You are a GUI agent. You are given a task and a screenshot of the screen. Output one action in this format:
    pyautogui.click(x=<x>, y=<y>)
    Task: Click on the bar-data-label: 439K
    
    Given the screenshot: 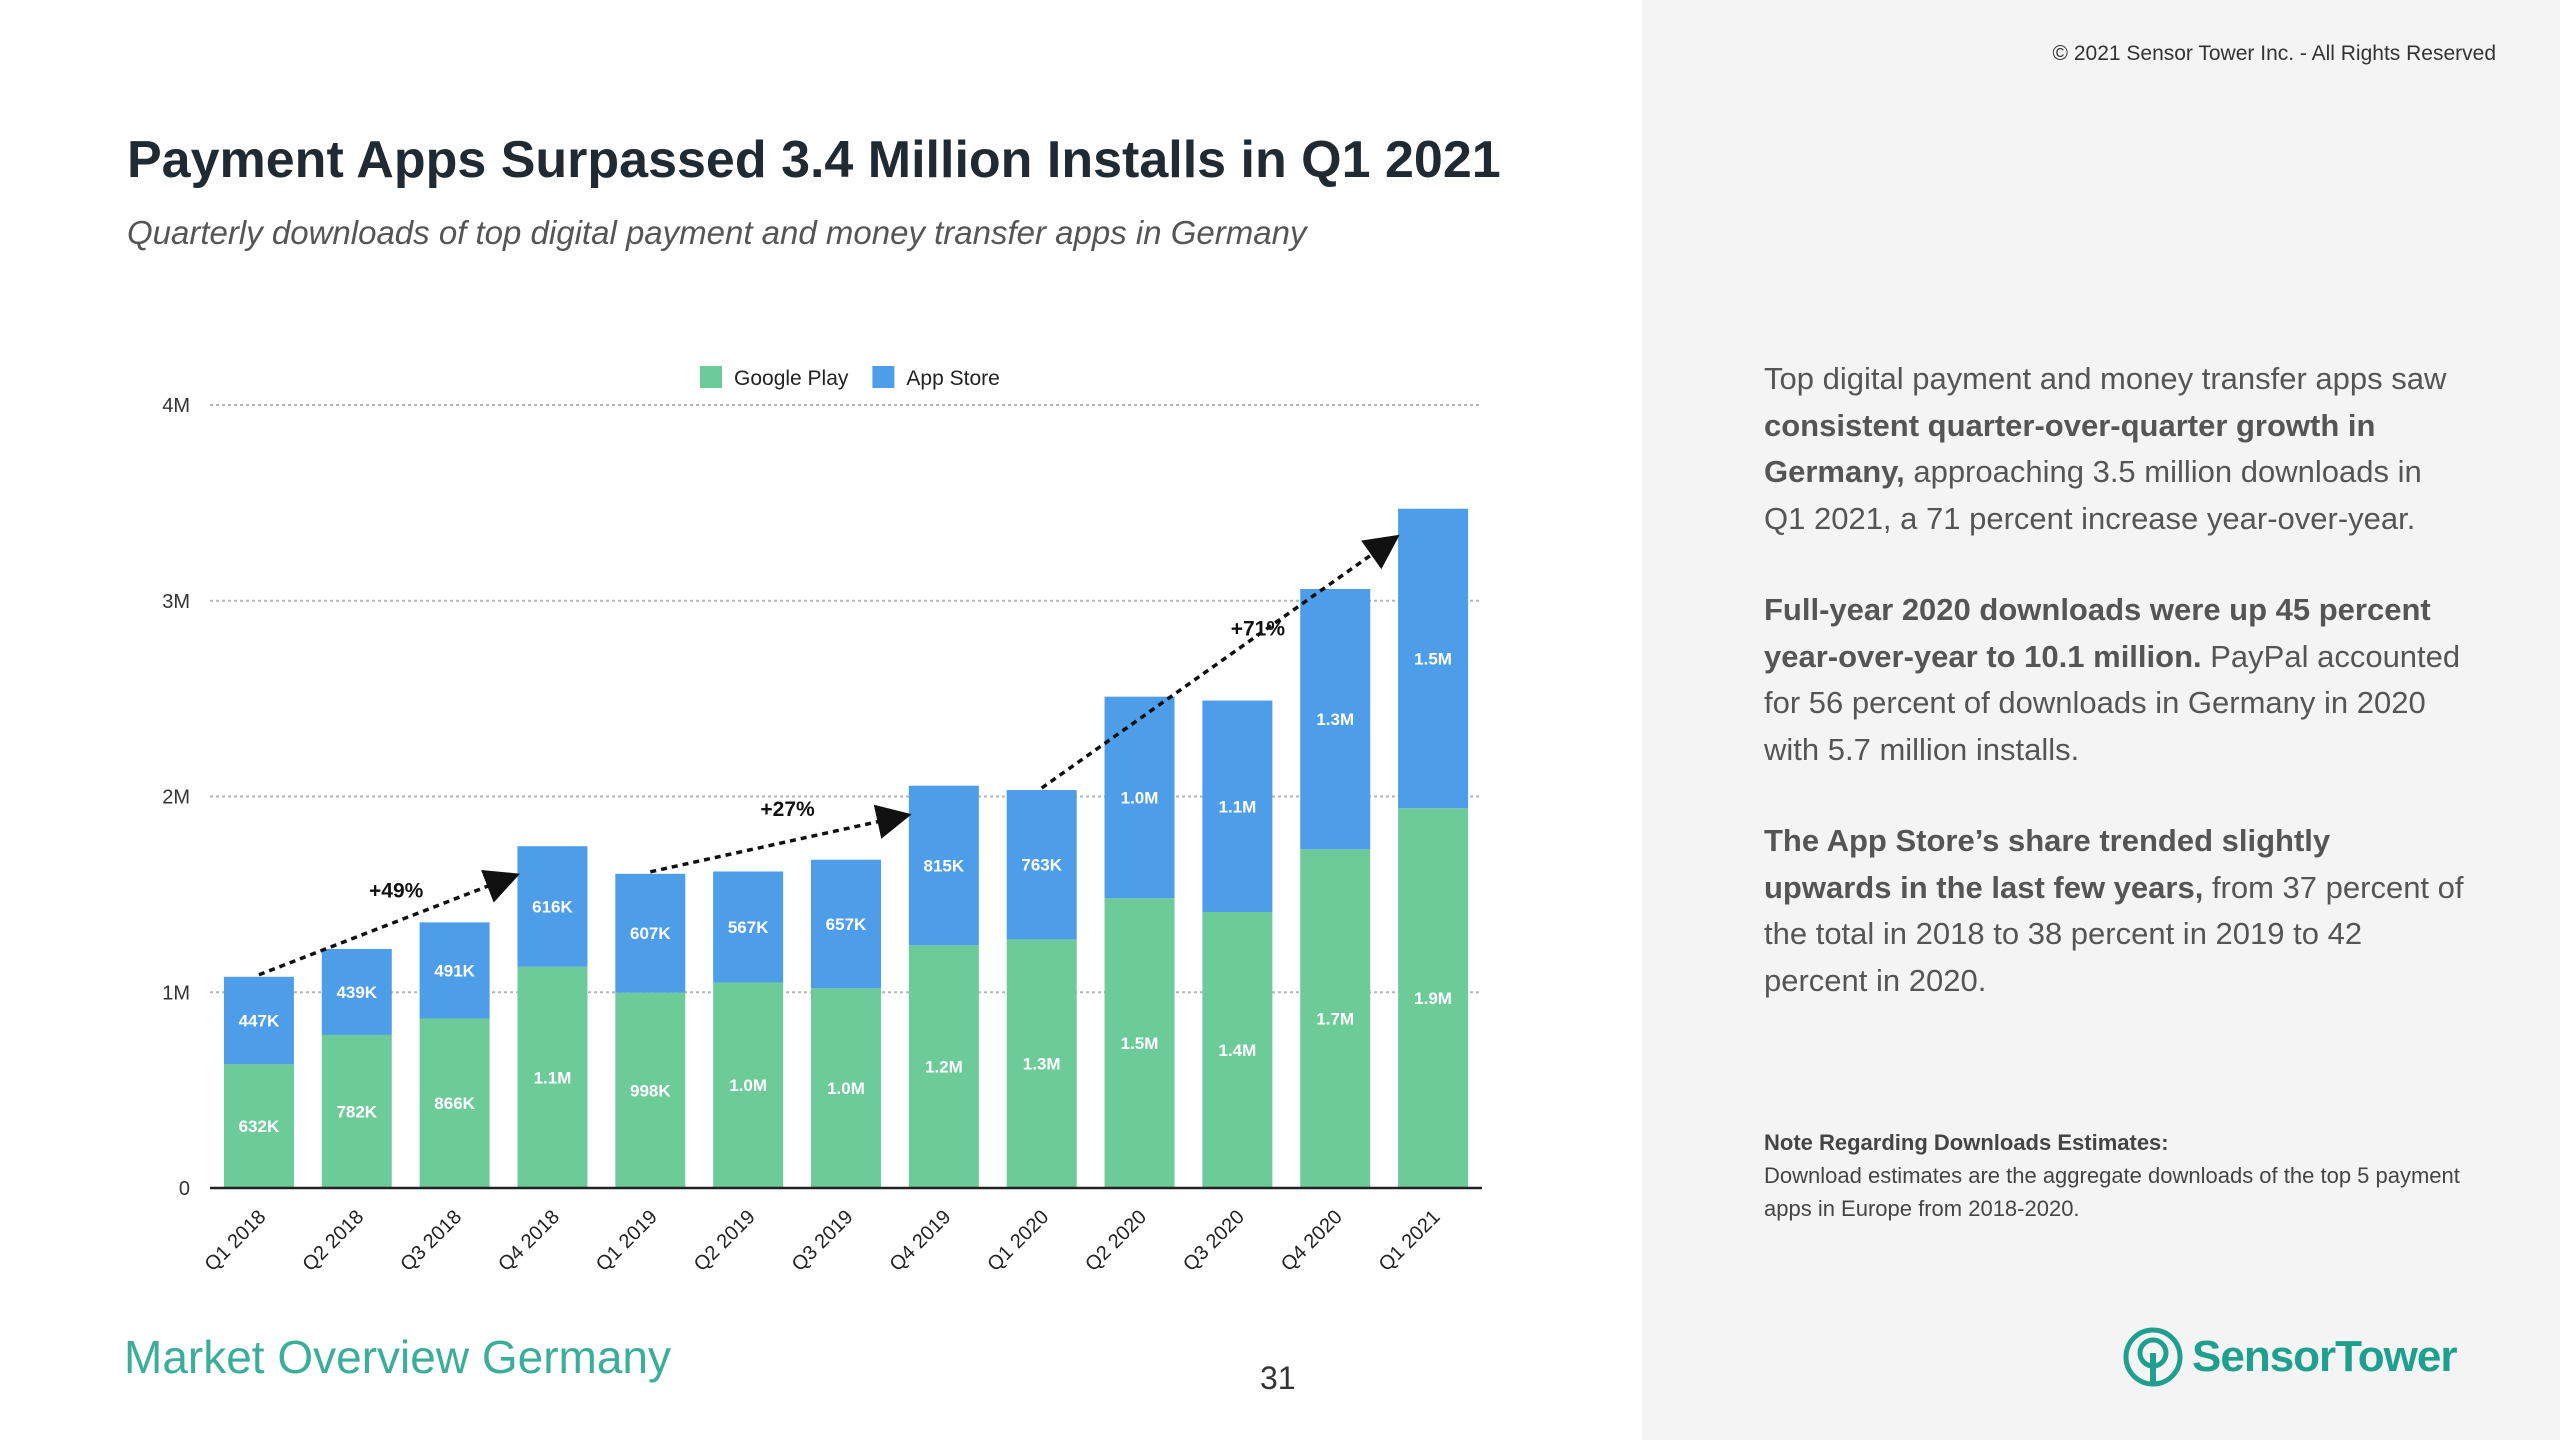 What is the action you would take?
    pyautogui.click(x=356, y=992)
    